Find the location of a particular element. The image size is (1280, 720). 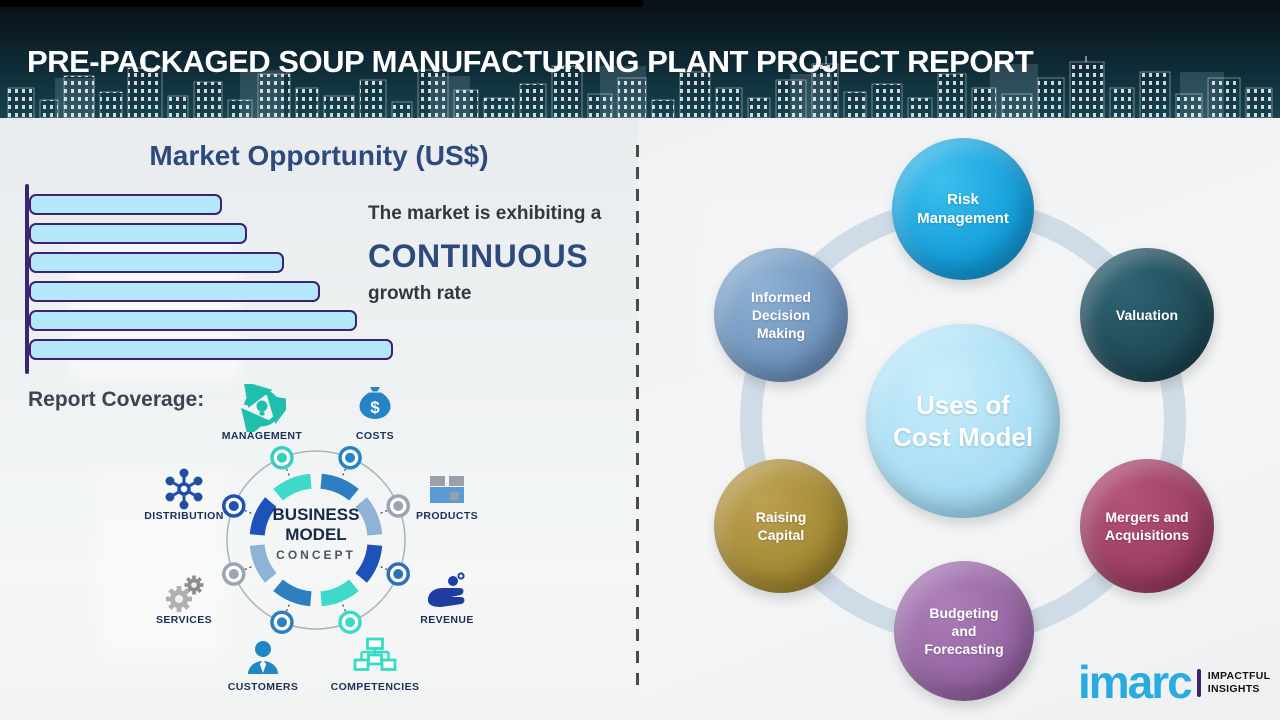

bm-line1: BUSINESS is located at coordinates (316, 514).